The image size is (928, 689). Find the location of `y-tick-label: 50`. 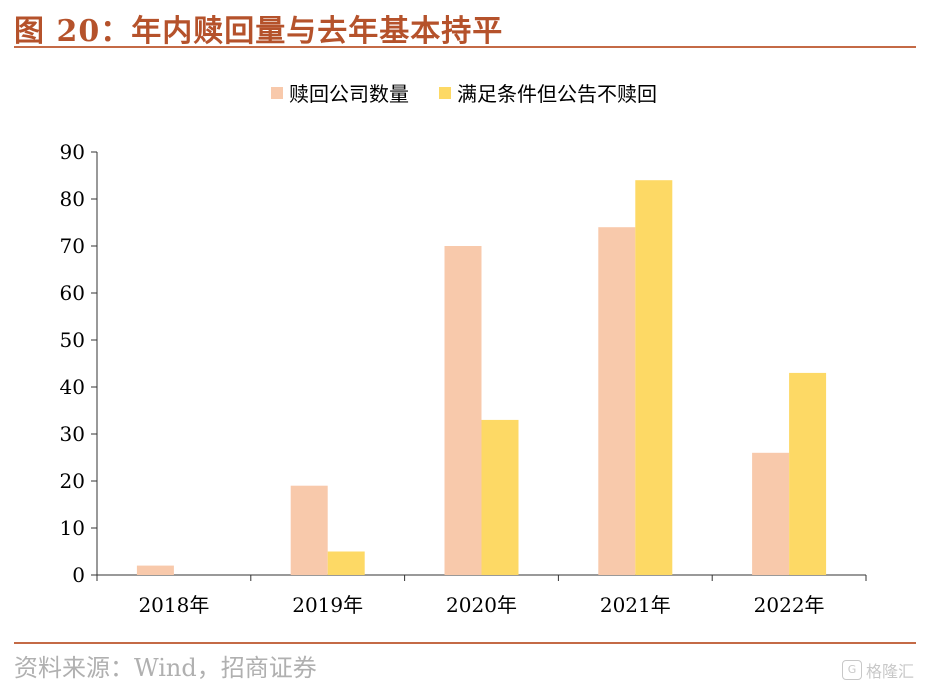

y-tick-label: 50 is located at coordinates (72, 340).